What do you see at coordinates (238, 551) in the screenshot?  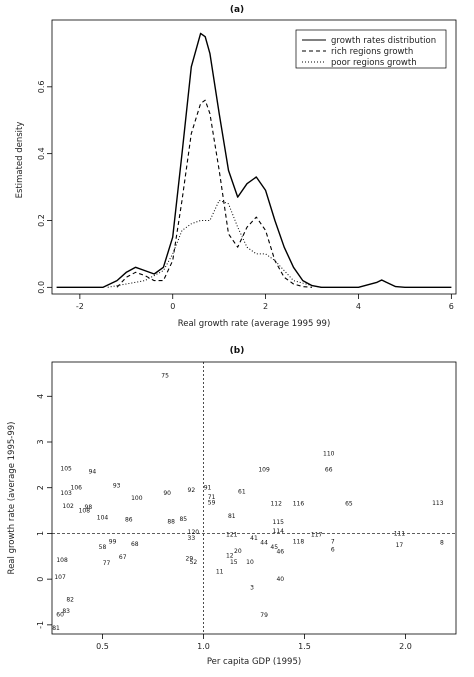 I see `scatter-point-label: 20` at bounding box center [238, 551].